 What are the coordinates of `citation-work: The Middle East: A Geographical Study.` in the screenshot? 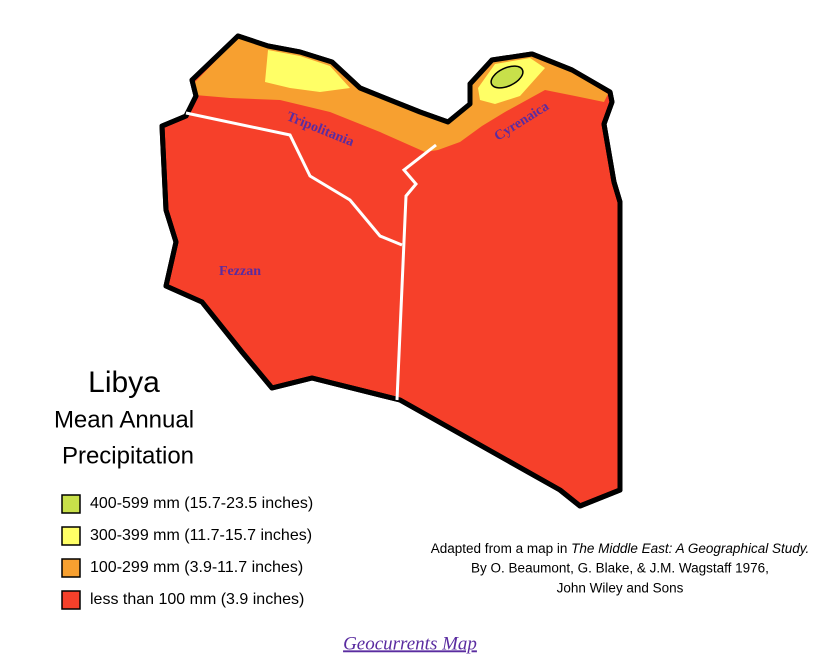 It's located at (690, 548).